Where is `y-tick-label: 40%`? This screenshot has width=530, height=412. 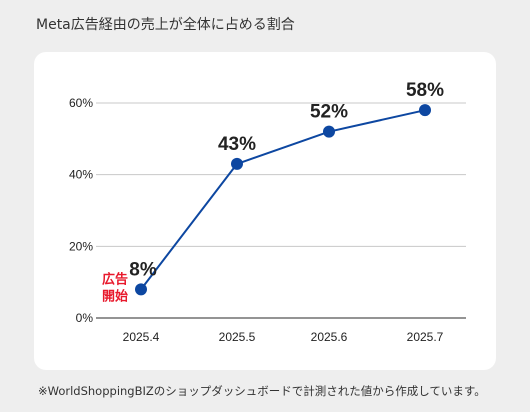 y-tick-label: 40% is located at coordinates (81, 175).